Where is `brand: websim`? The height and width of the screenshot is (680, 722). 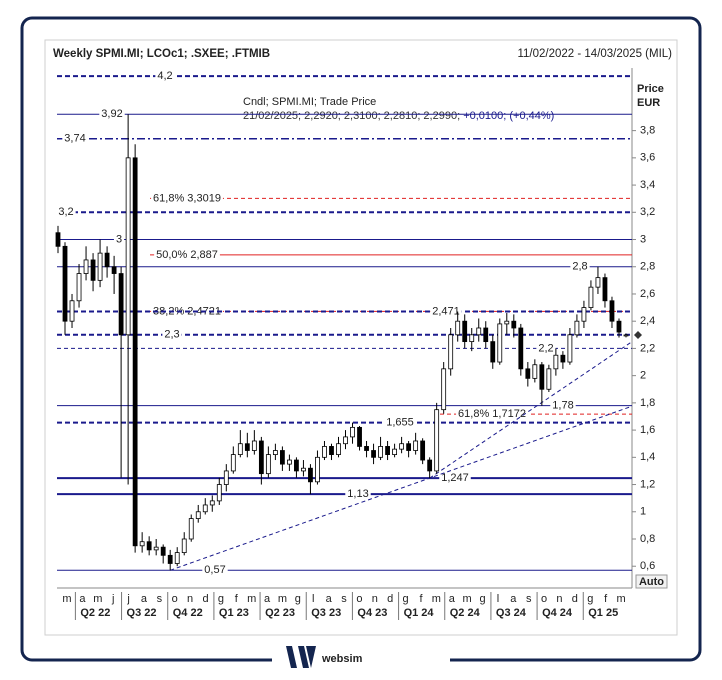 brand: websim is located at coordinates (342, 659).